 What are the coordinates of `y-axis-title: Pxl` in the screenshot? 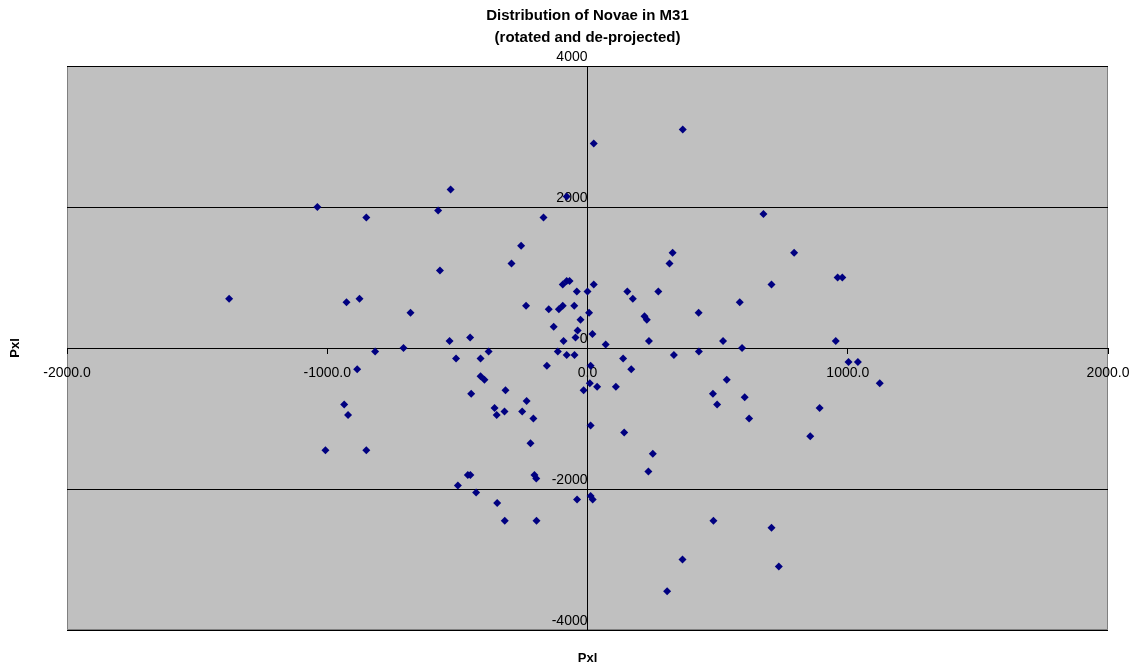 It's located at (14, 348).